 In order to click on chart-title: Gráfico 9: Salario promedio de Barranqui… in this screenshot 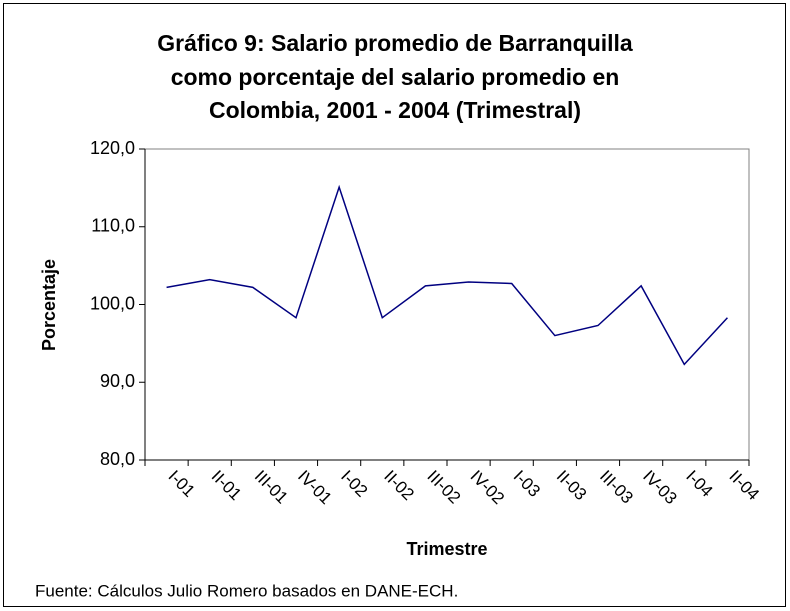, I will do `click(395, 43)`.